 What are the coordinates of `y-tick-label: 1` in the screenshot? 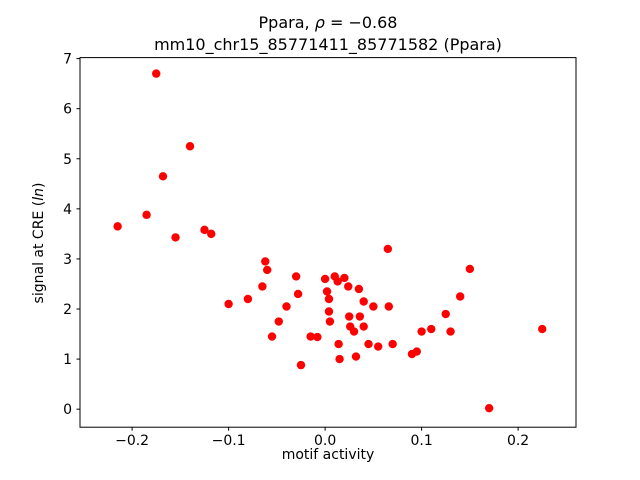 It's located at (67, 360).